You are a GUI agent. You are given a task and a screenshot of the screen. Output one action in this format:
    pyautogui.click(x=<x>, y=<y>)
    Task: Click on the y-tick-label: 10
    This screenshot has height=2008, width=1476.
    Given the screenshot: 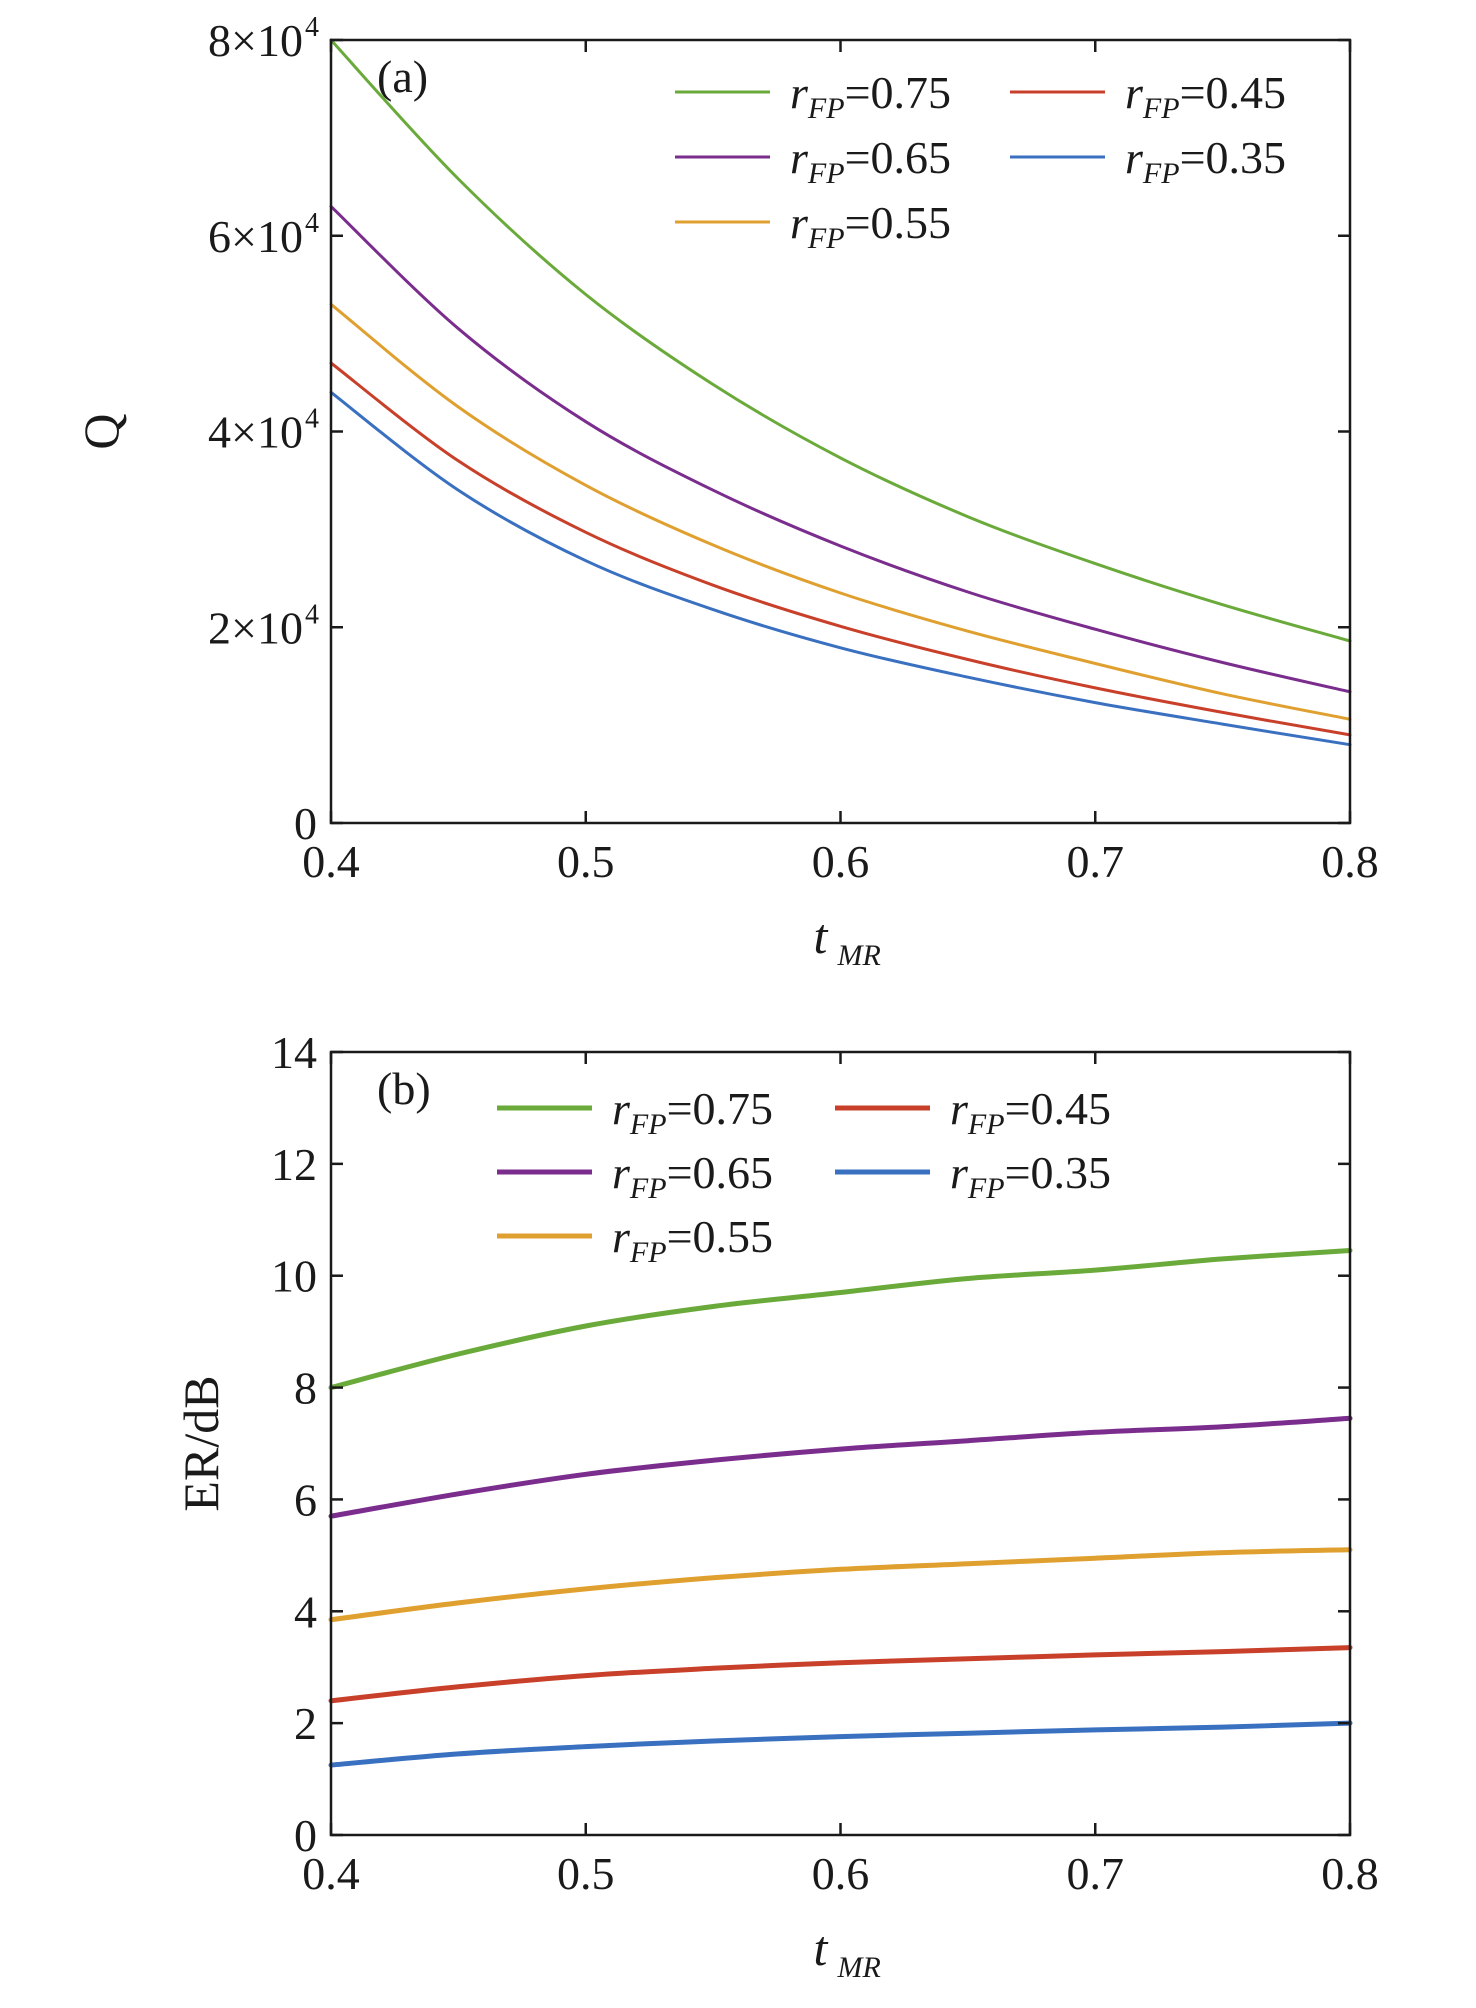 What is the action you would take?
    pyautogui.click(x=294, y=1276)
    